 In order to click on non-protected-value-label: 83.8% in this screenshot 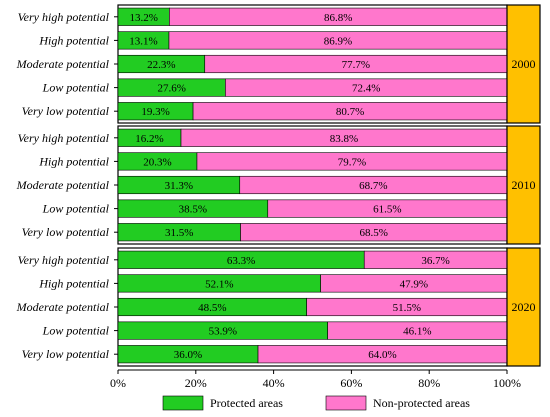, I will do `click(344, 139)`.